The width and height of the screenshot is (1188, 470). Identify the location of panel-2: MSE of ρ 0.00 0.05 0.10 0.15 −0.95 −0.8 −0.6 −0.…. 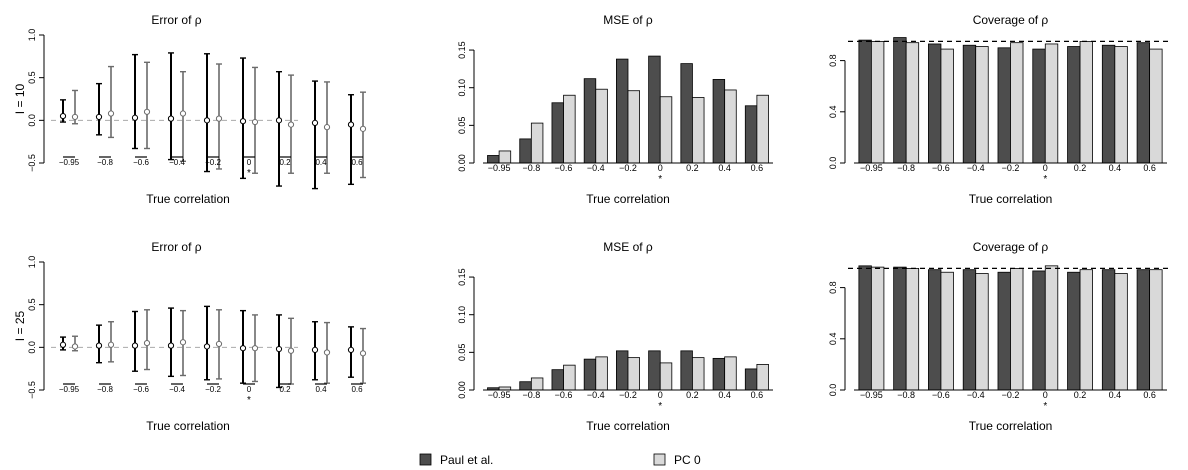
(615, 109).